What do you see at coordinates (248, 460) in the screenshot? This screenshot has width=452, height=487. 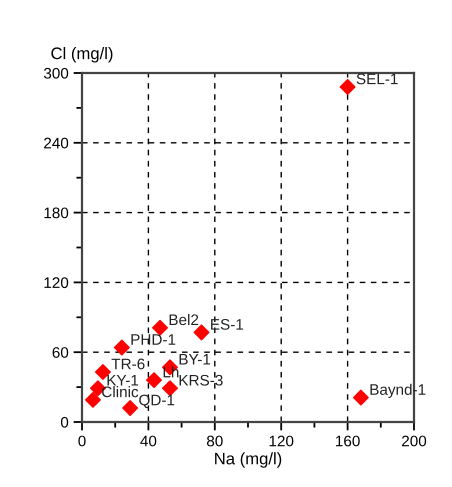 I see `x-axis-title: Na (mg/l)` at bounding box center [248, 460].